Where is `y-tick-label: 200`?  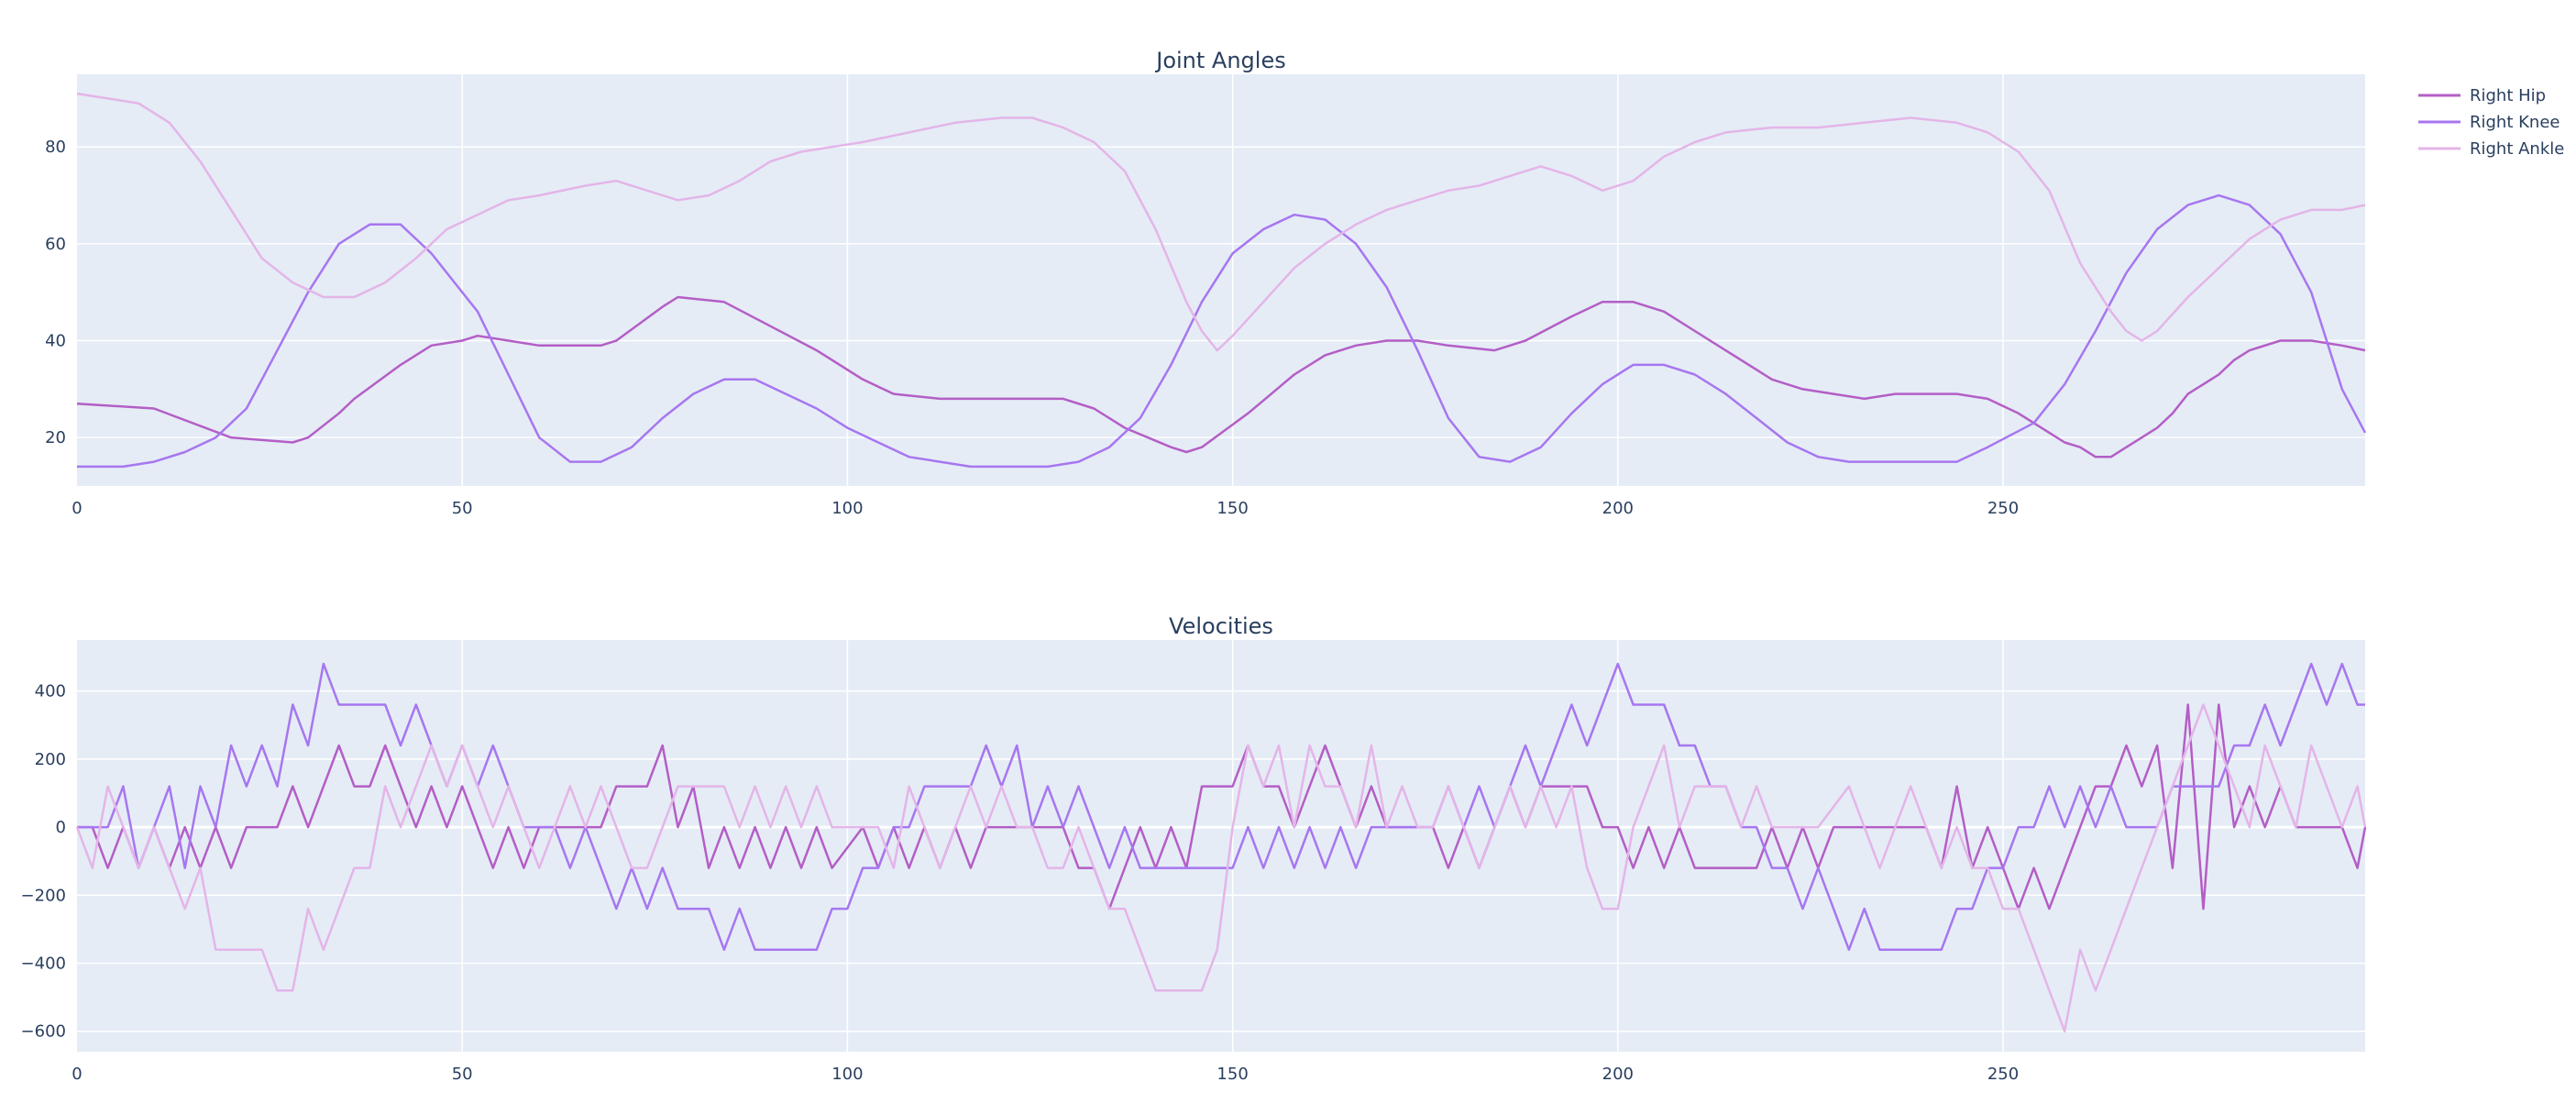
y-tick-label: 200 is located at coordinates (51, 759).